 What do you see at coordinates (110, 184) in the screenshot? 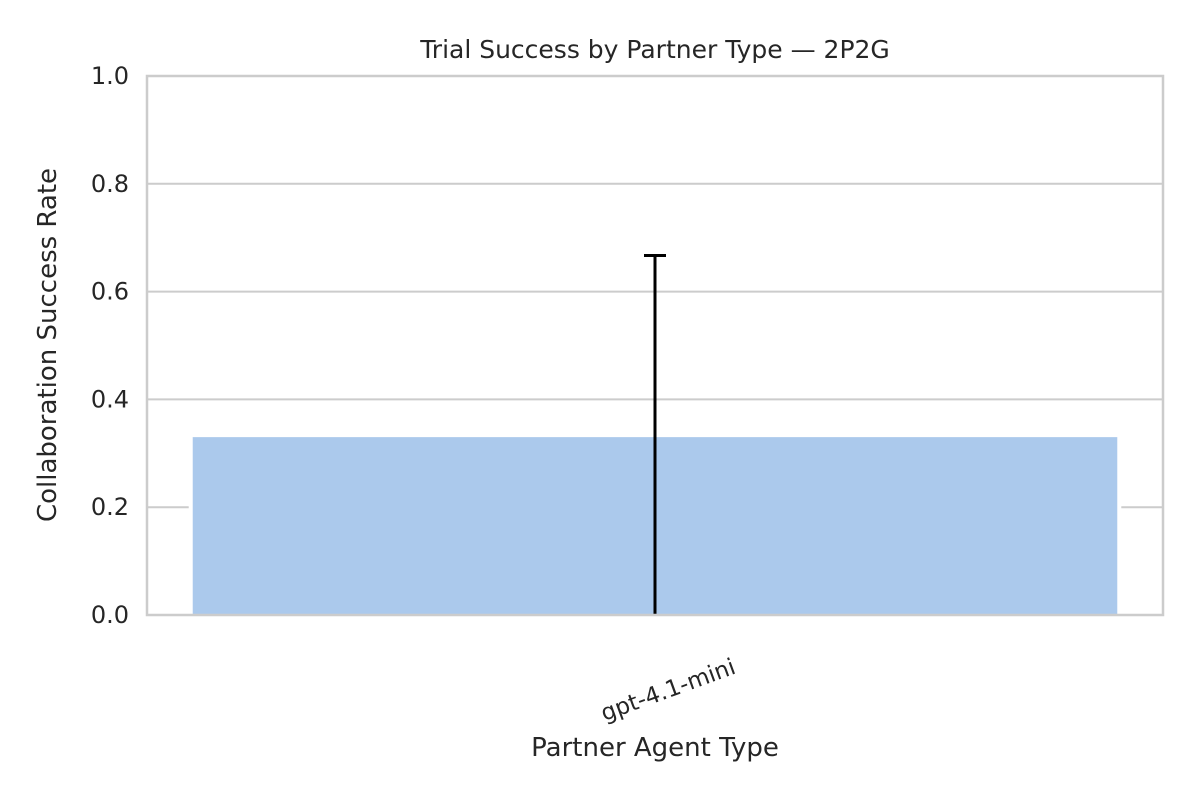
I see `y-tick-label: 0.8` at bounding box center [110, 184].